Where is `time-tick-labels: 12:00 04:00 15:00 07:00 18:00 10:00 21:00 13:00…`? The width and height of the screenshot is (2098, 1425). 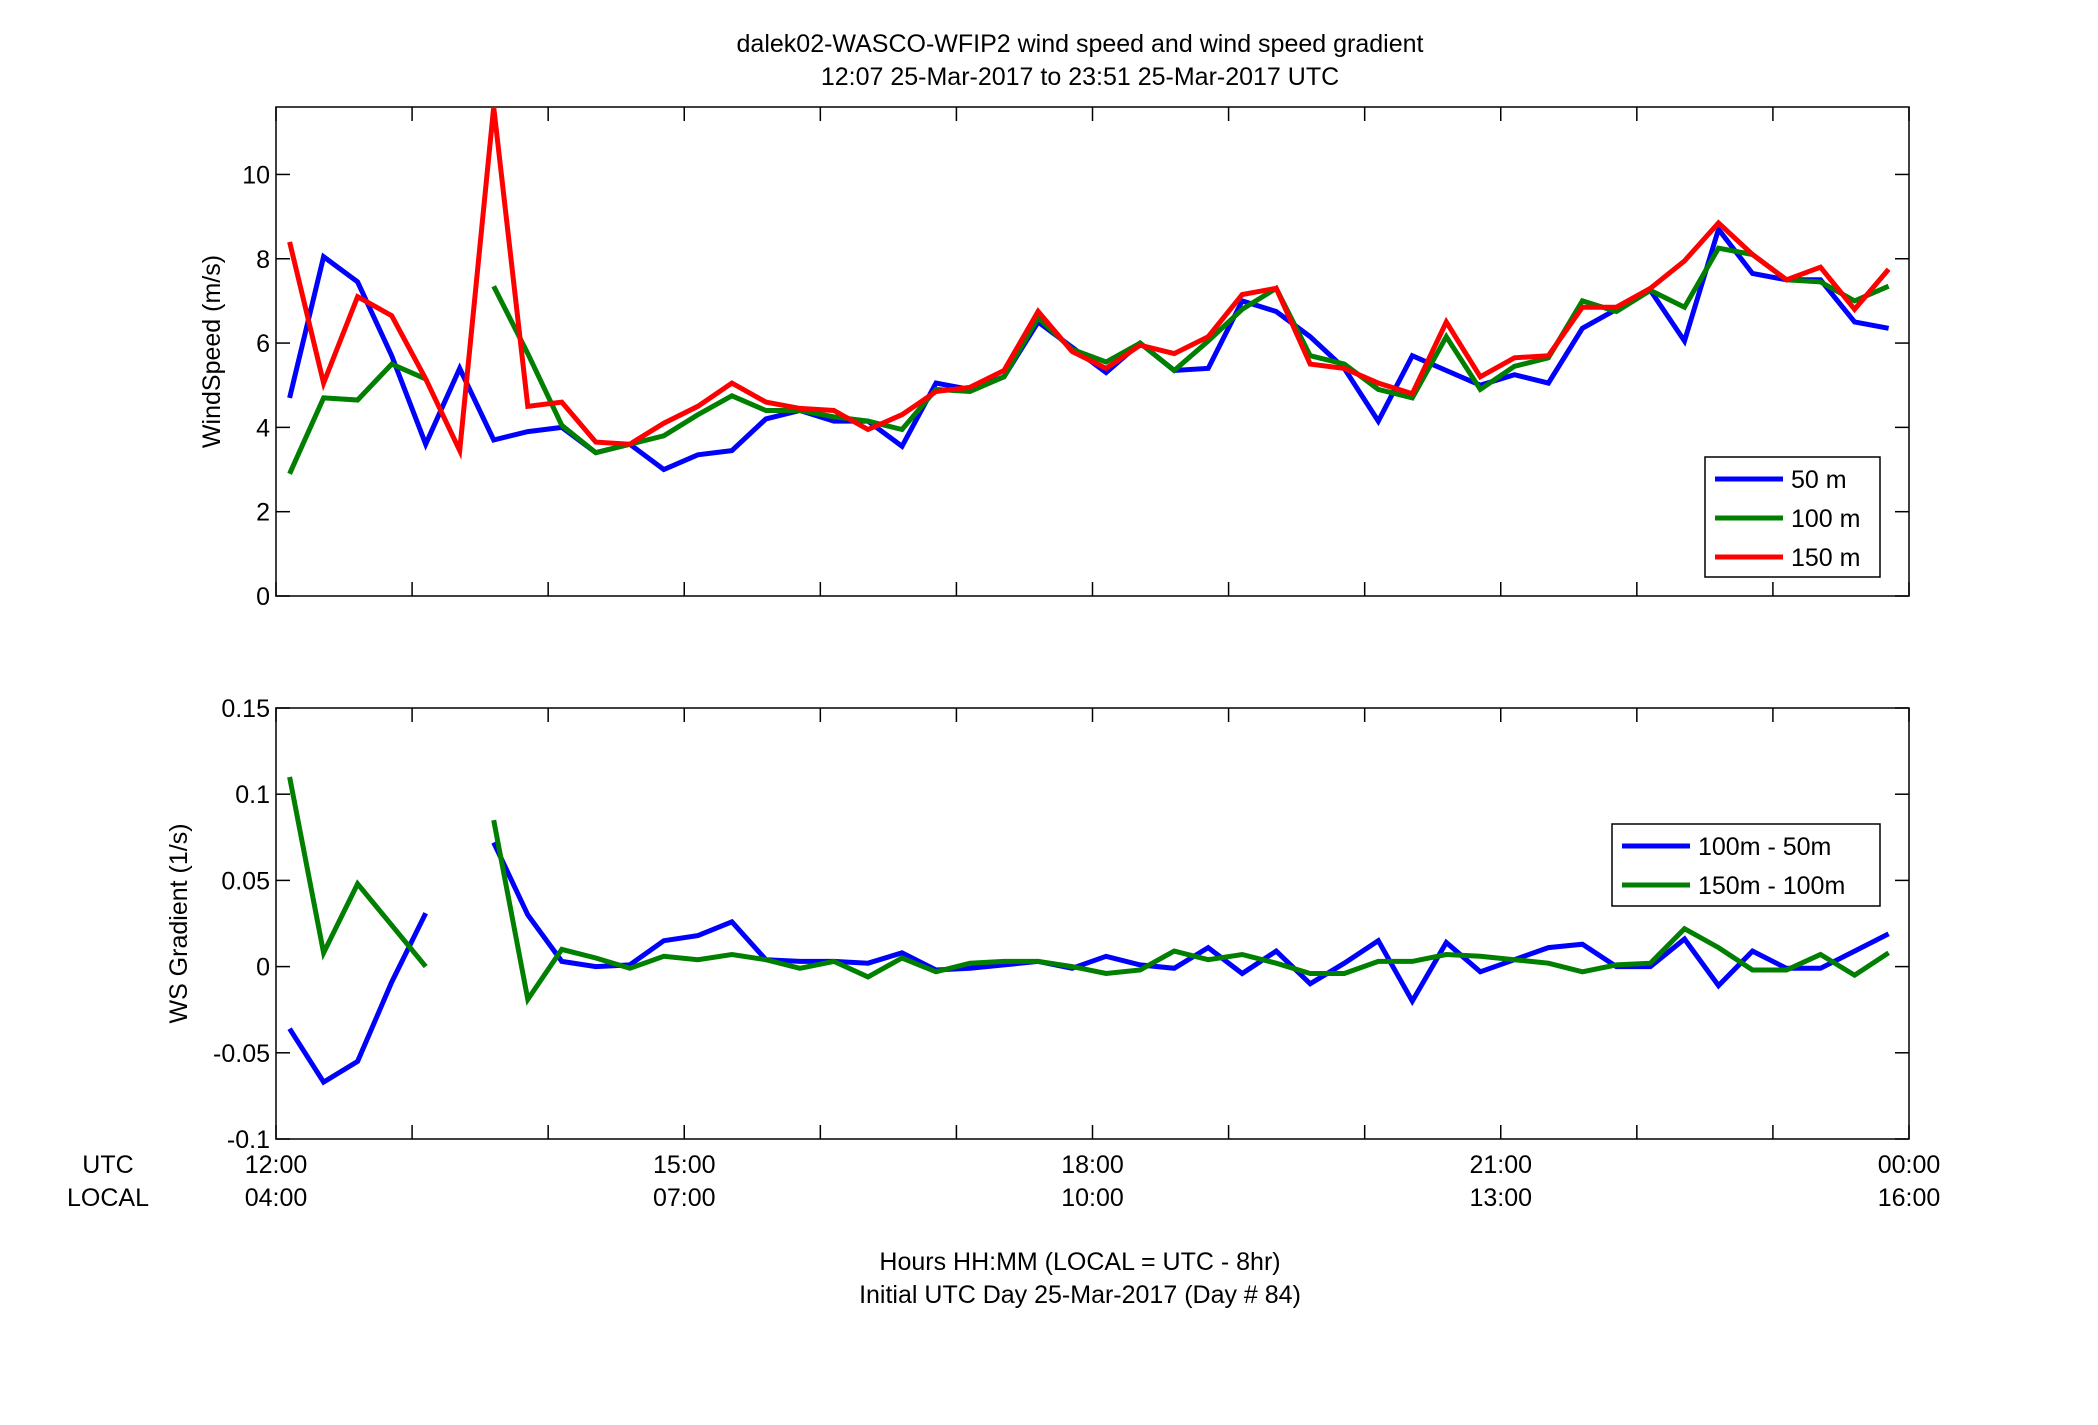
time-tick-labels: 12:00 04:00 15:00 07:00 18:00 10:00 21:00 13:00… is located at coordinates (1093, 1181).